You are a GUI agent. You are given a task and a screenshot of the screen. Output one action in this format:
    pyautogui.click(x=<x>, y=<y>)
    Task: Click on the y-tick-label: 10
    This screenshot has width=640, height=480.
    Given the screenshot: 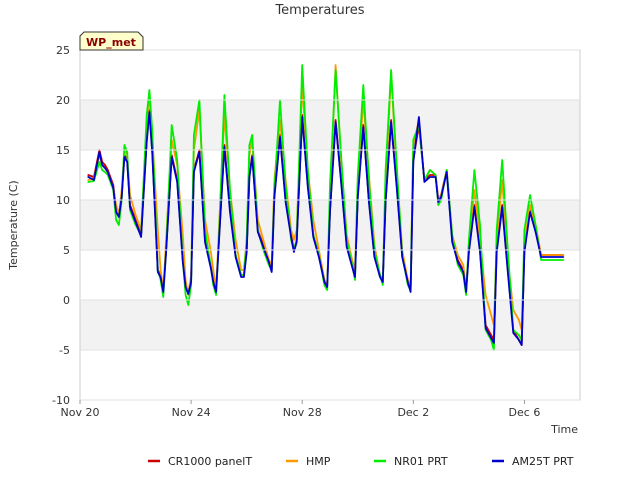 What is the action you would take?
    pyautogui.click(x=63, y=200)
    